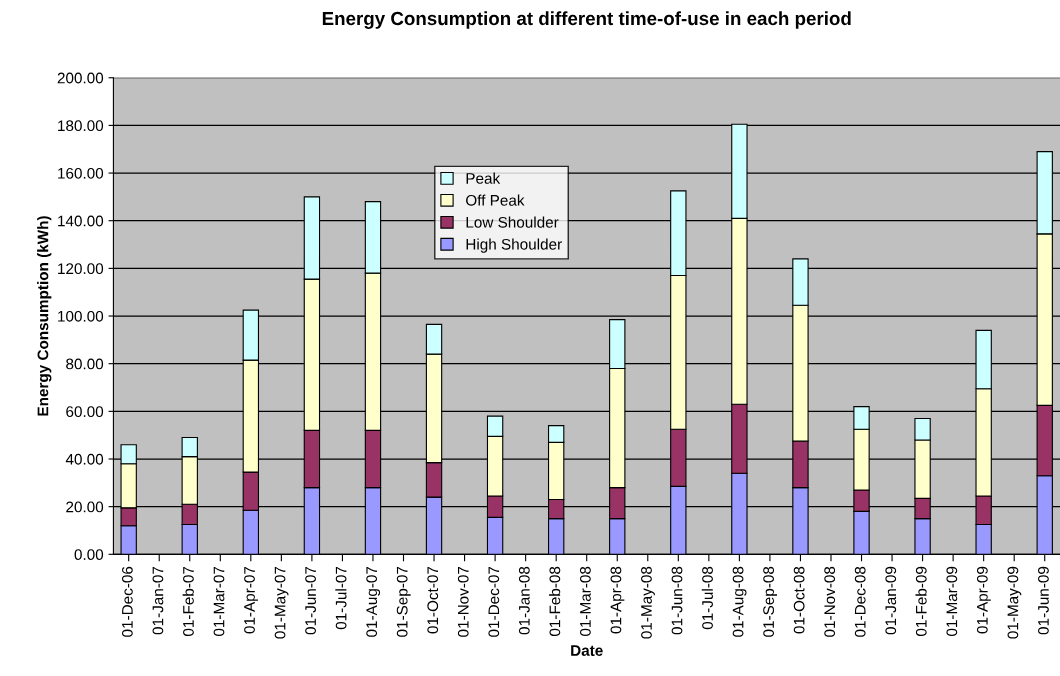 This screenshot has width=1060, height=676. Describe the element at coordinates (555, 601) in the screenshot. I see `x-tick-label: 01-Feb-08` at that location.